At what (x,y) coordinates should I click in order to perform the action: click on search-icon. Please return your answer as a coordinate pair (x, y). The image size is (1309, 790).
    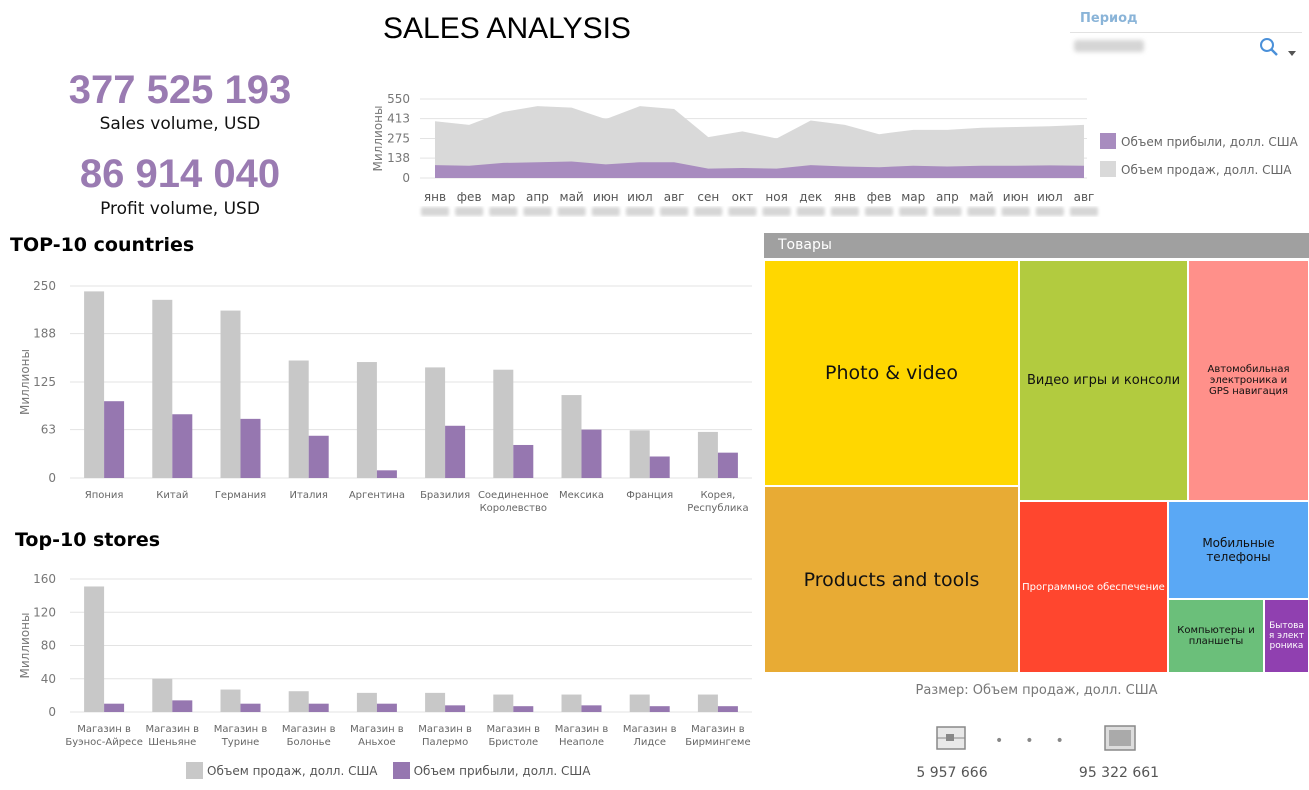
    Looking at the image, I should click on (1269, 49).